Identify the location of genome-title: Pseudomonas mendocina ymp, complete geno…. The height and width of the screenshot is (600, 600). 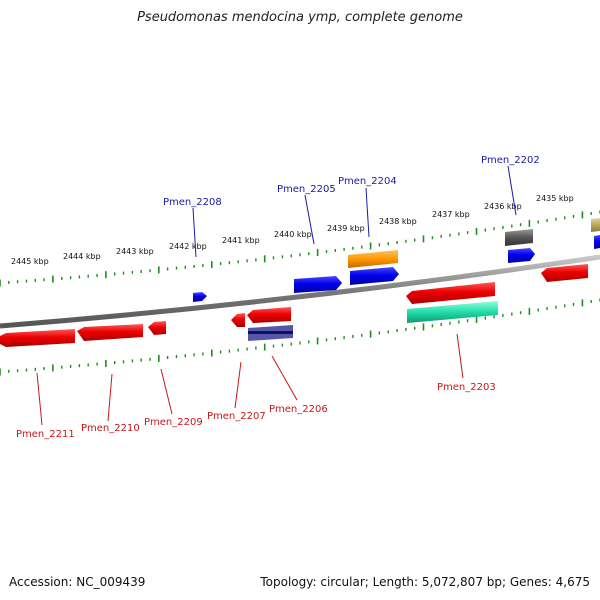
(300, 17).